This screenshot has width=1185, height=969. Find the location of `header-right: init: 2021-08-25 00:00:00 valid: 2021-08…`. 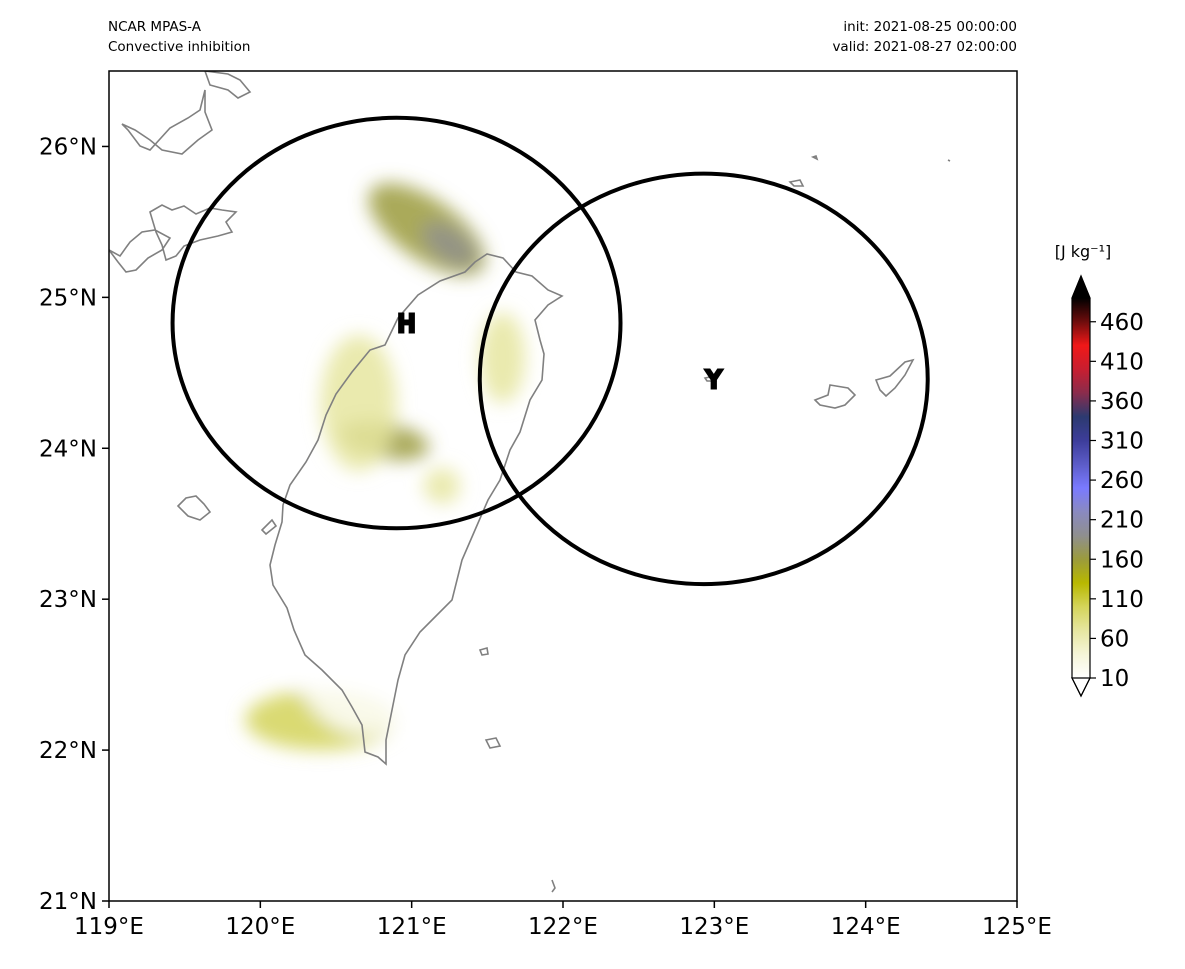

header-right: init: 2021-08-25 00:00:00 valid: 2021-08… is located at coordinates (858, 37).